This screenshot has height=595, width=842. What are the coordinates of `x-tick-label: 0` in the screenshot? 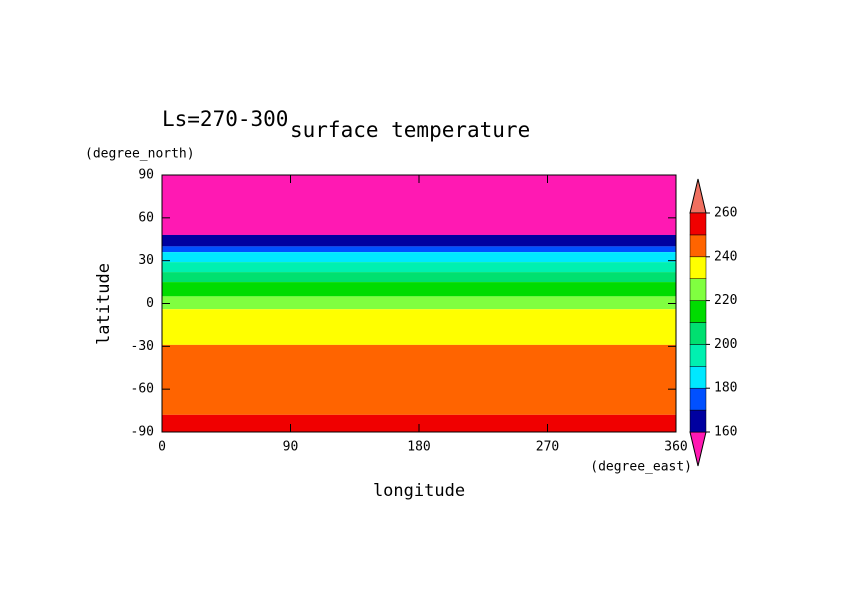 It's located at (162, 447).